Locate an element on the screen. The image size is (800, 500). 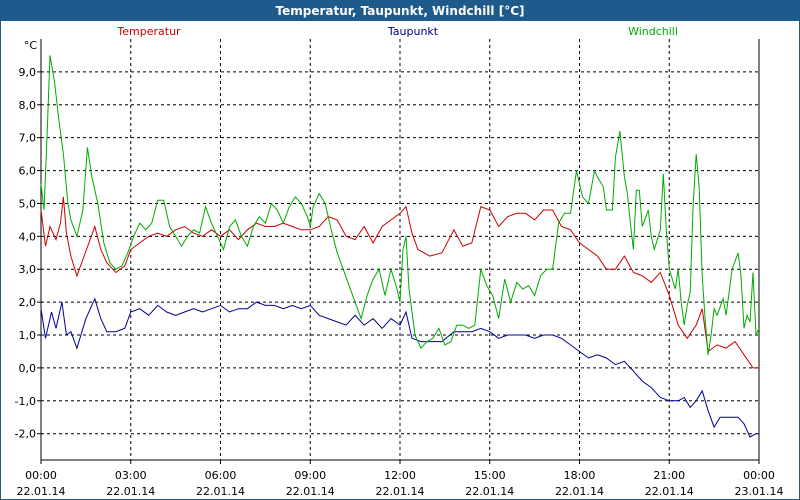
y-tick-label: 5,0 is located at coordinates (28, 203).